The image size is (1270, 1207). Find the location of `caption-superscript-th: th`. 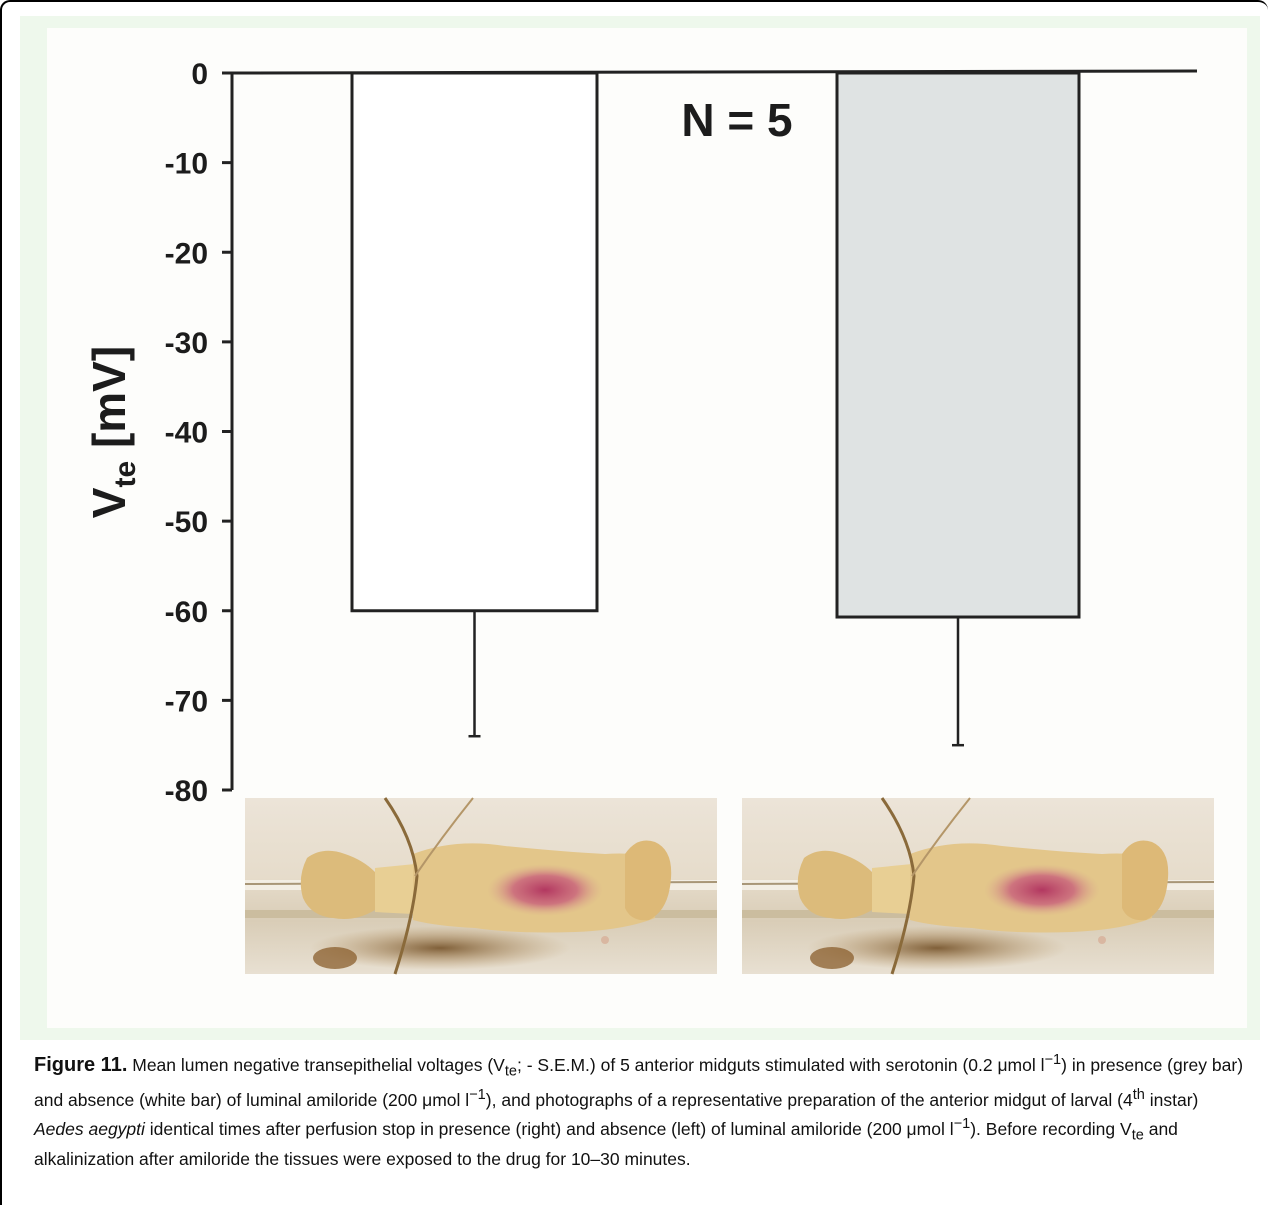

caption-superscript-th: th is located at coordinates (1138, 1095).